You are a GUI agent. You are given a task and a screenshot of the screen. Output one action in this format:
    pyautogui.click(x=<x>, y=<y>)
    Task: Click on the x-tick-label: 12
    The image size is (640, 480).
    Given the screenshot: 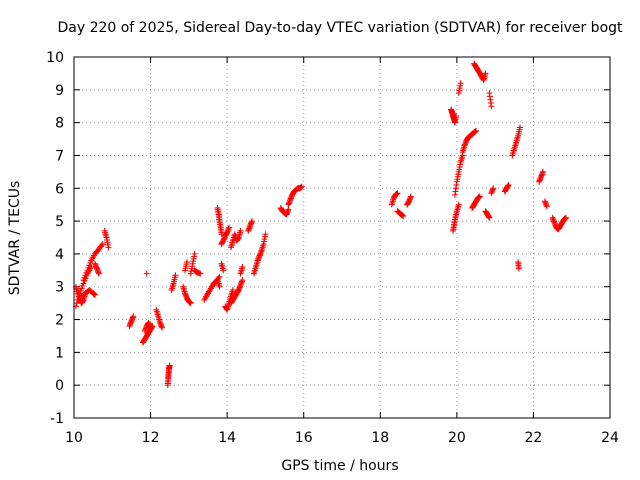 What is the action you would take?
    pyautogui.click(x=151, y=438)
    